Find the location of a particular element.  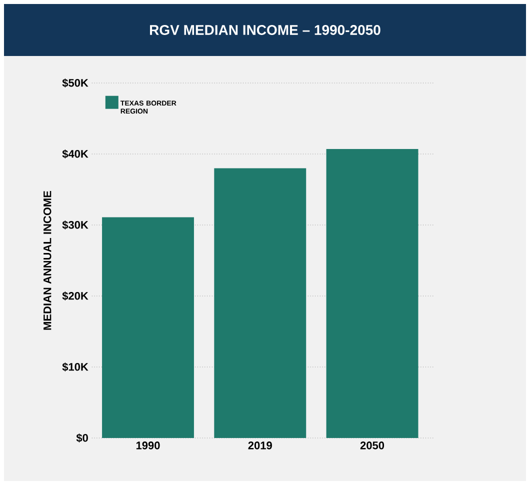

y-tick-label: $10K is located at coordinates (75, 367).